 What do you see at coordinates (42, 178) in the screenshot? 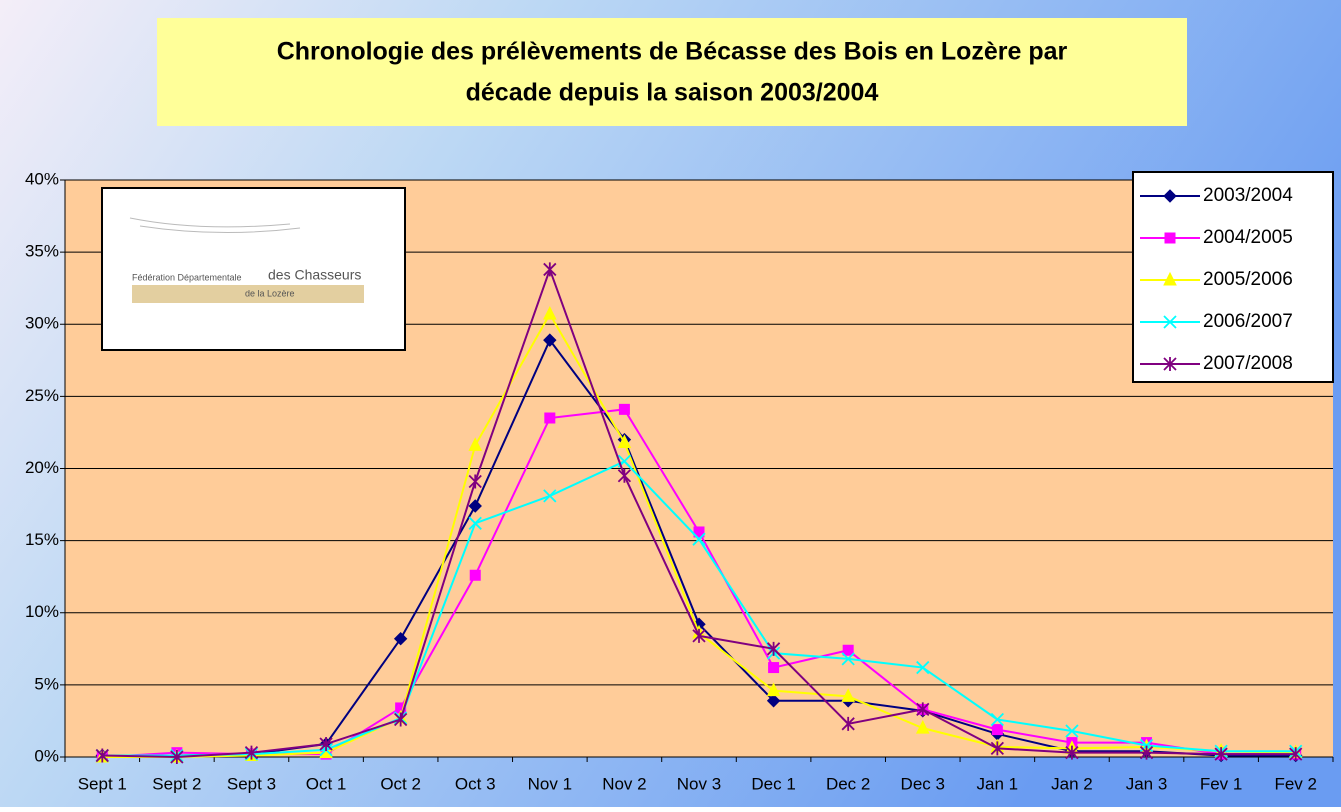
I see `y-tick-label: 40%` at bounding box center [42, 178].